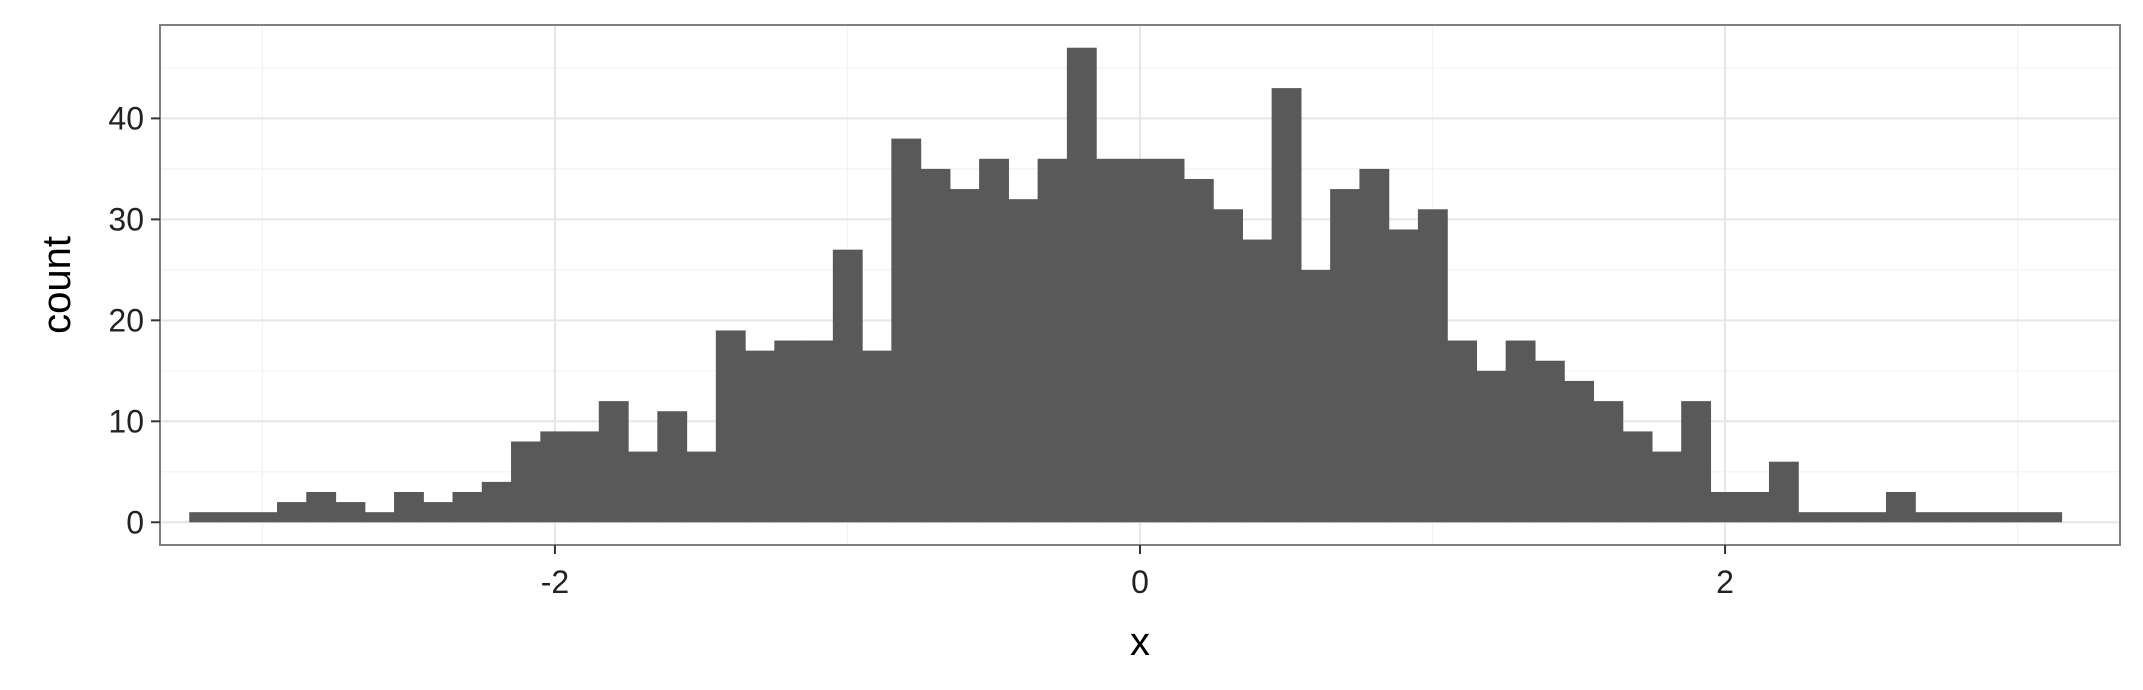 The width and height of the screenshot is (2143, 690). What do you see at coordinates (126, 219) in the screenshot?
I see `y-tick-label: 30` at bounding box center [126, 219].